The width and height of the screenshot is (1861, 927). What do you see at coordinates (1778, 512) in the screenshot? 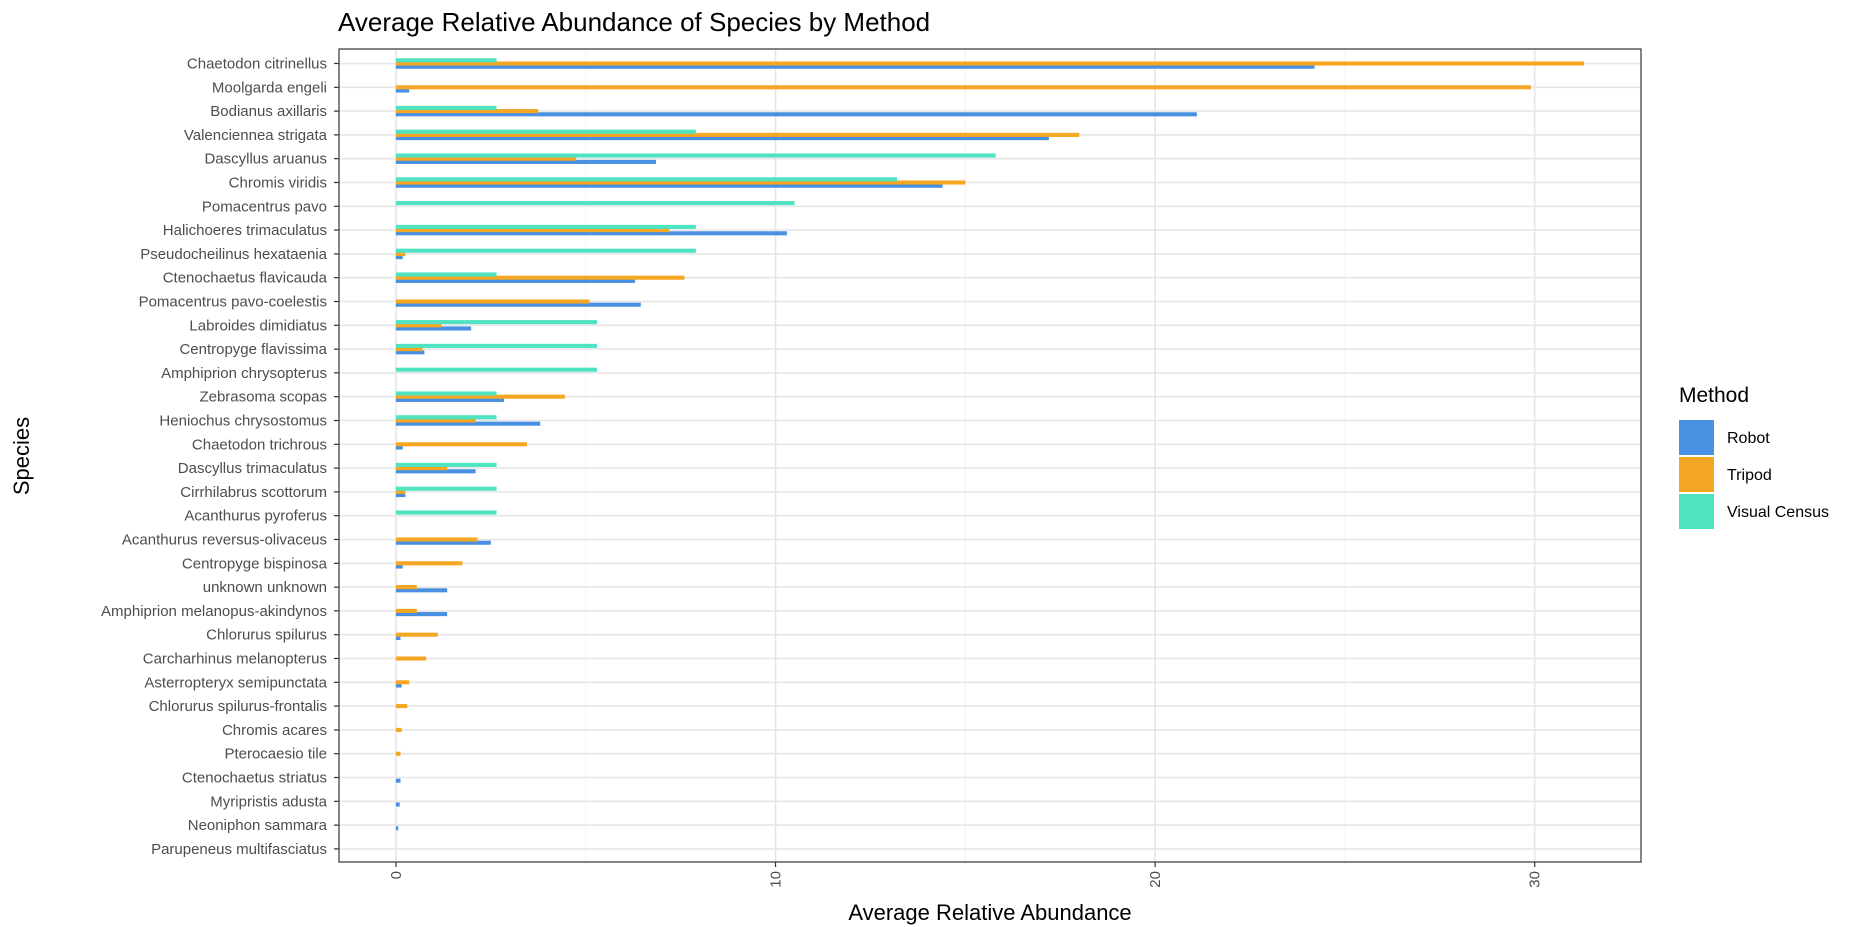
I see `legend-label: Visual Census` at bounding box center [1778, 512].